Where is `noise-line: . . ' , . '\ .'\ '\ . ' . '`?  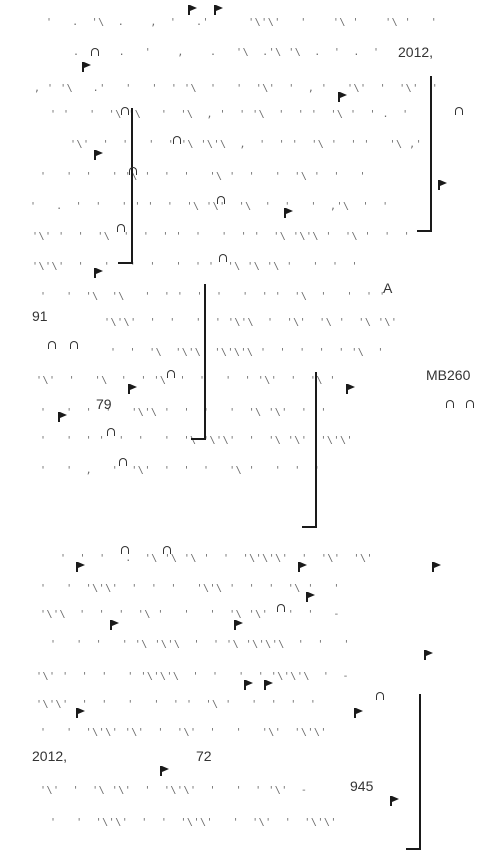 noise-line: . . ' , . '\ .'\ '\ . ' . ' is located at coordinates (220, 52).